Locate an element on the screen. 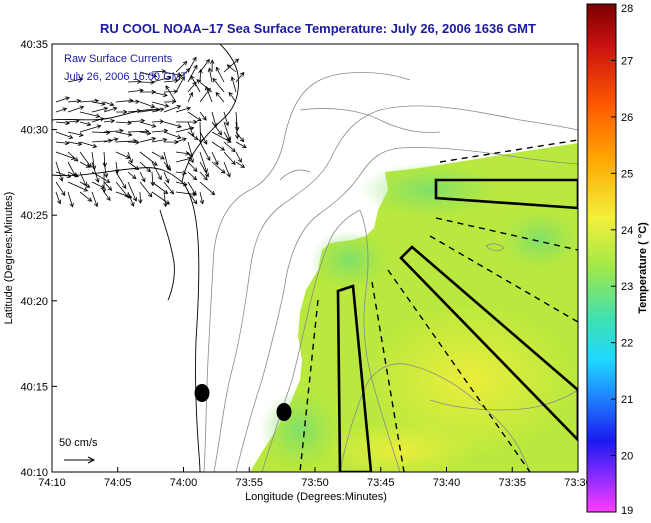 The width and height of the screenshot is (651, 523). x-tick-label: 74:05 is located at coordinates (118, 483).